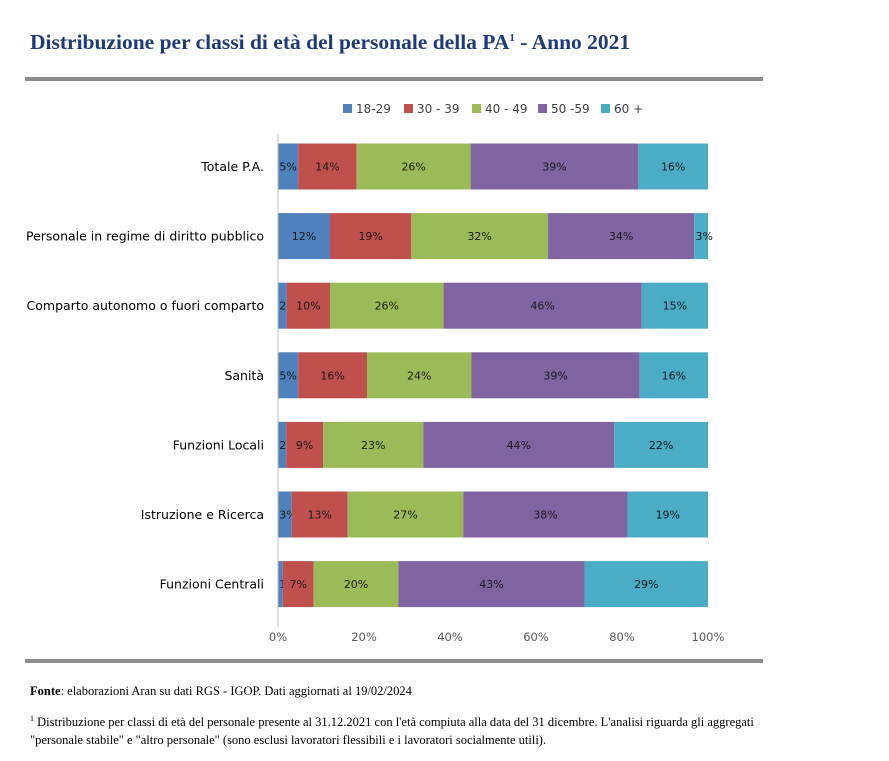 This screenshot has height=761, width=889. Describe the element at coordinates (244, 375) in the screenshot. I see `category-label-sanita: Sanità` at that location.